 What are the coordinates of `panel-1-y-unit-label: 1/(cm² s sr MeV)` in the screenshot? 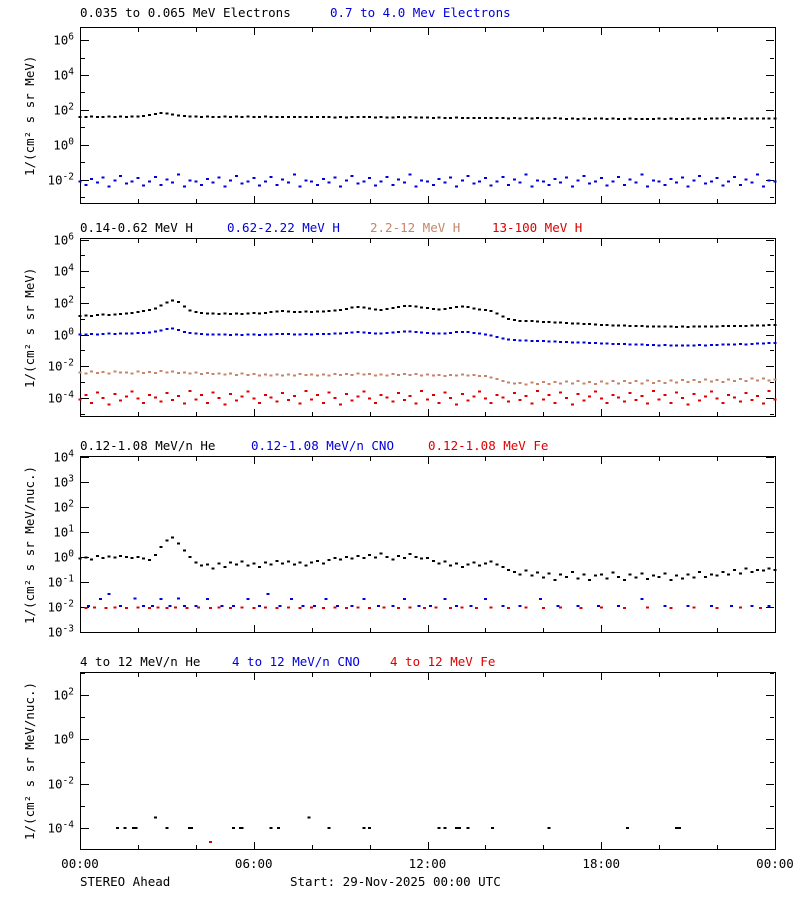 It's located at (29, 115).